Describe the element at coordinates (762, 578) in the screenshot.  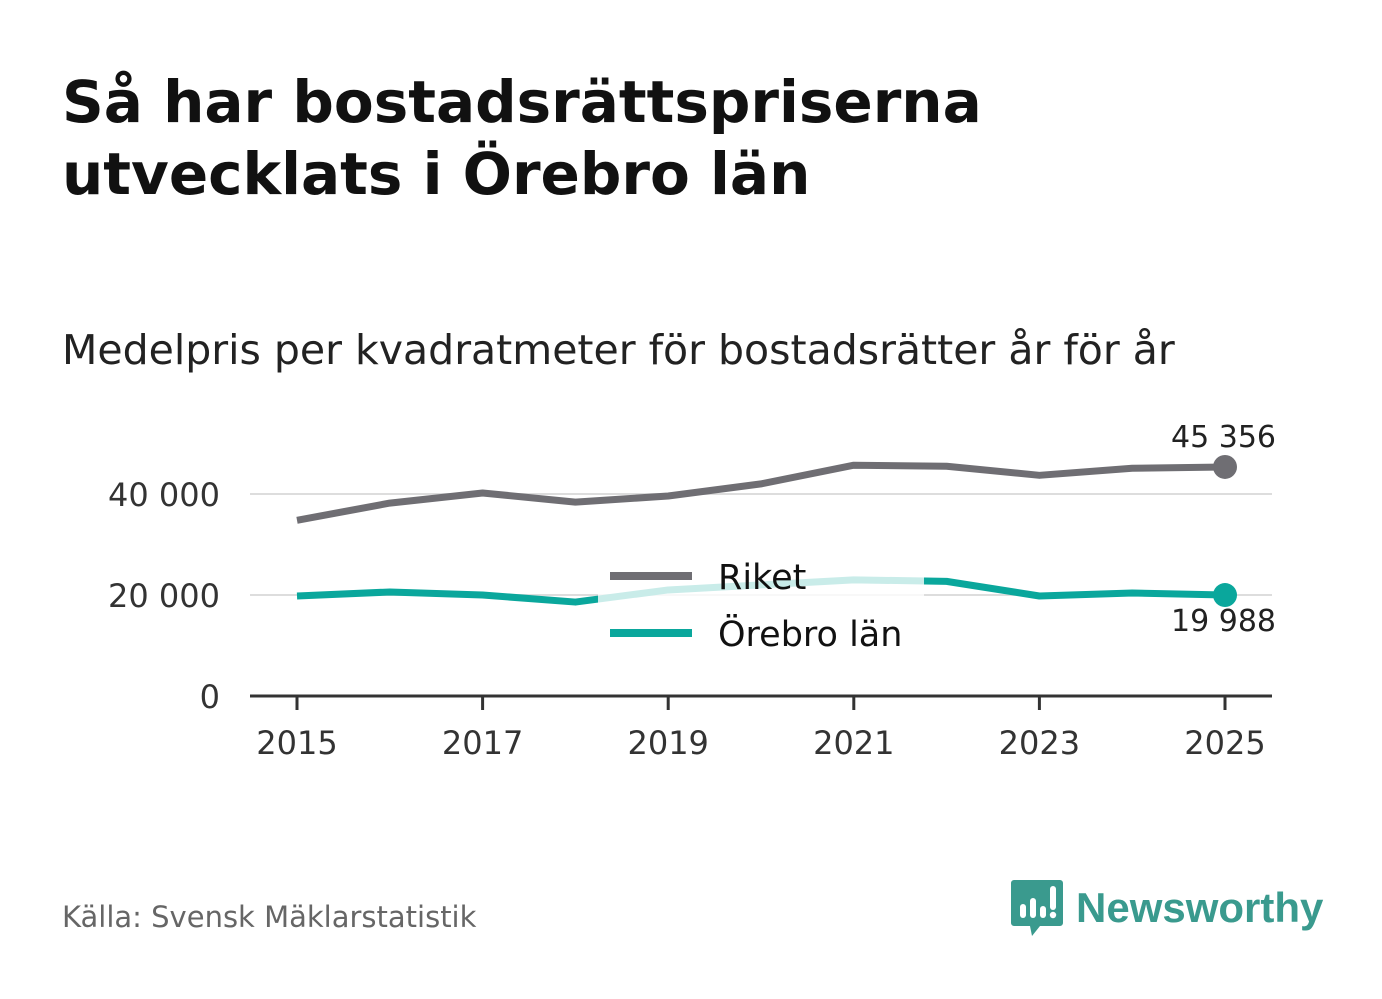
I see `legend-label: Riket` at that location.